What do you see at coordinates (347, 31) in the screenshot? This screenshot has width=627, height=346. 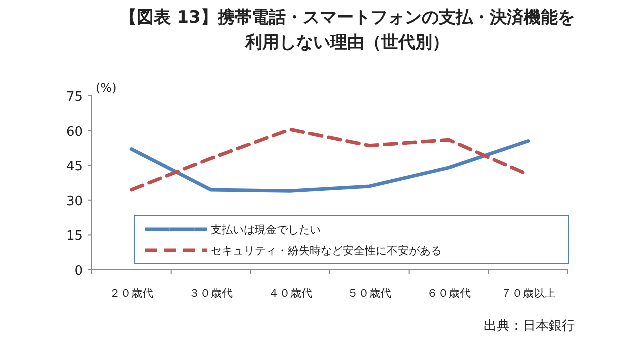 I see `chart-title: 【図表 13】携帯電話・スマートフォンの支払・決済機能を利用しない理由（世代別）` at bounding box center [347, 31].